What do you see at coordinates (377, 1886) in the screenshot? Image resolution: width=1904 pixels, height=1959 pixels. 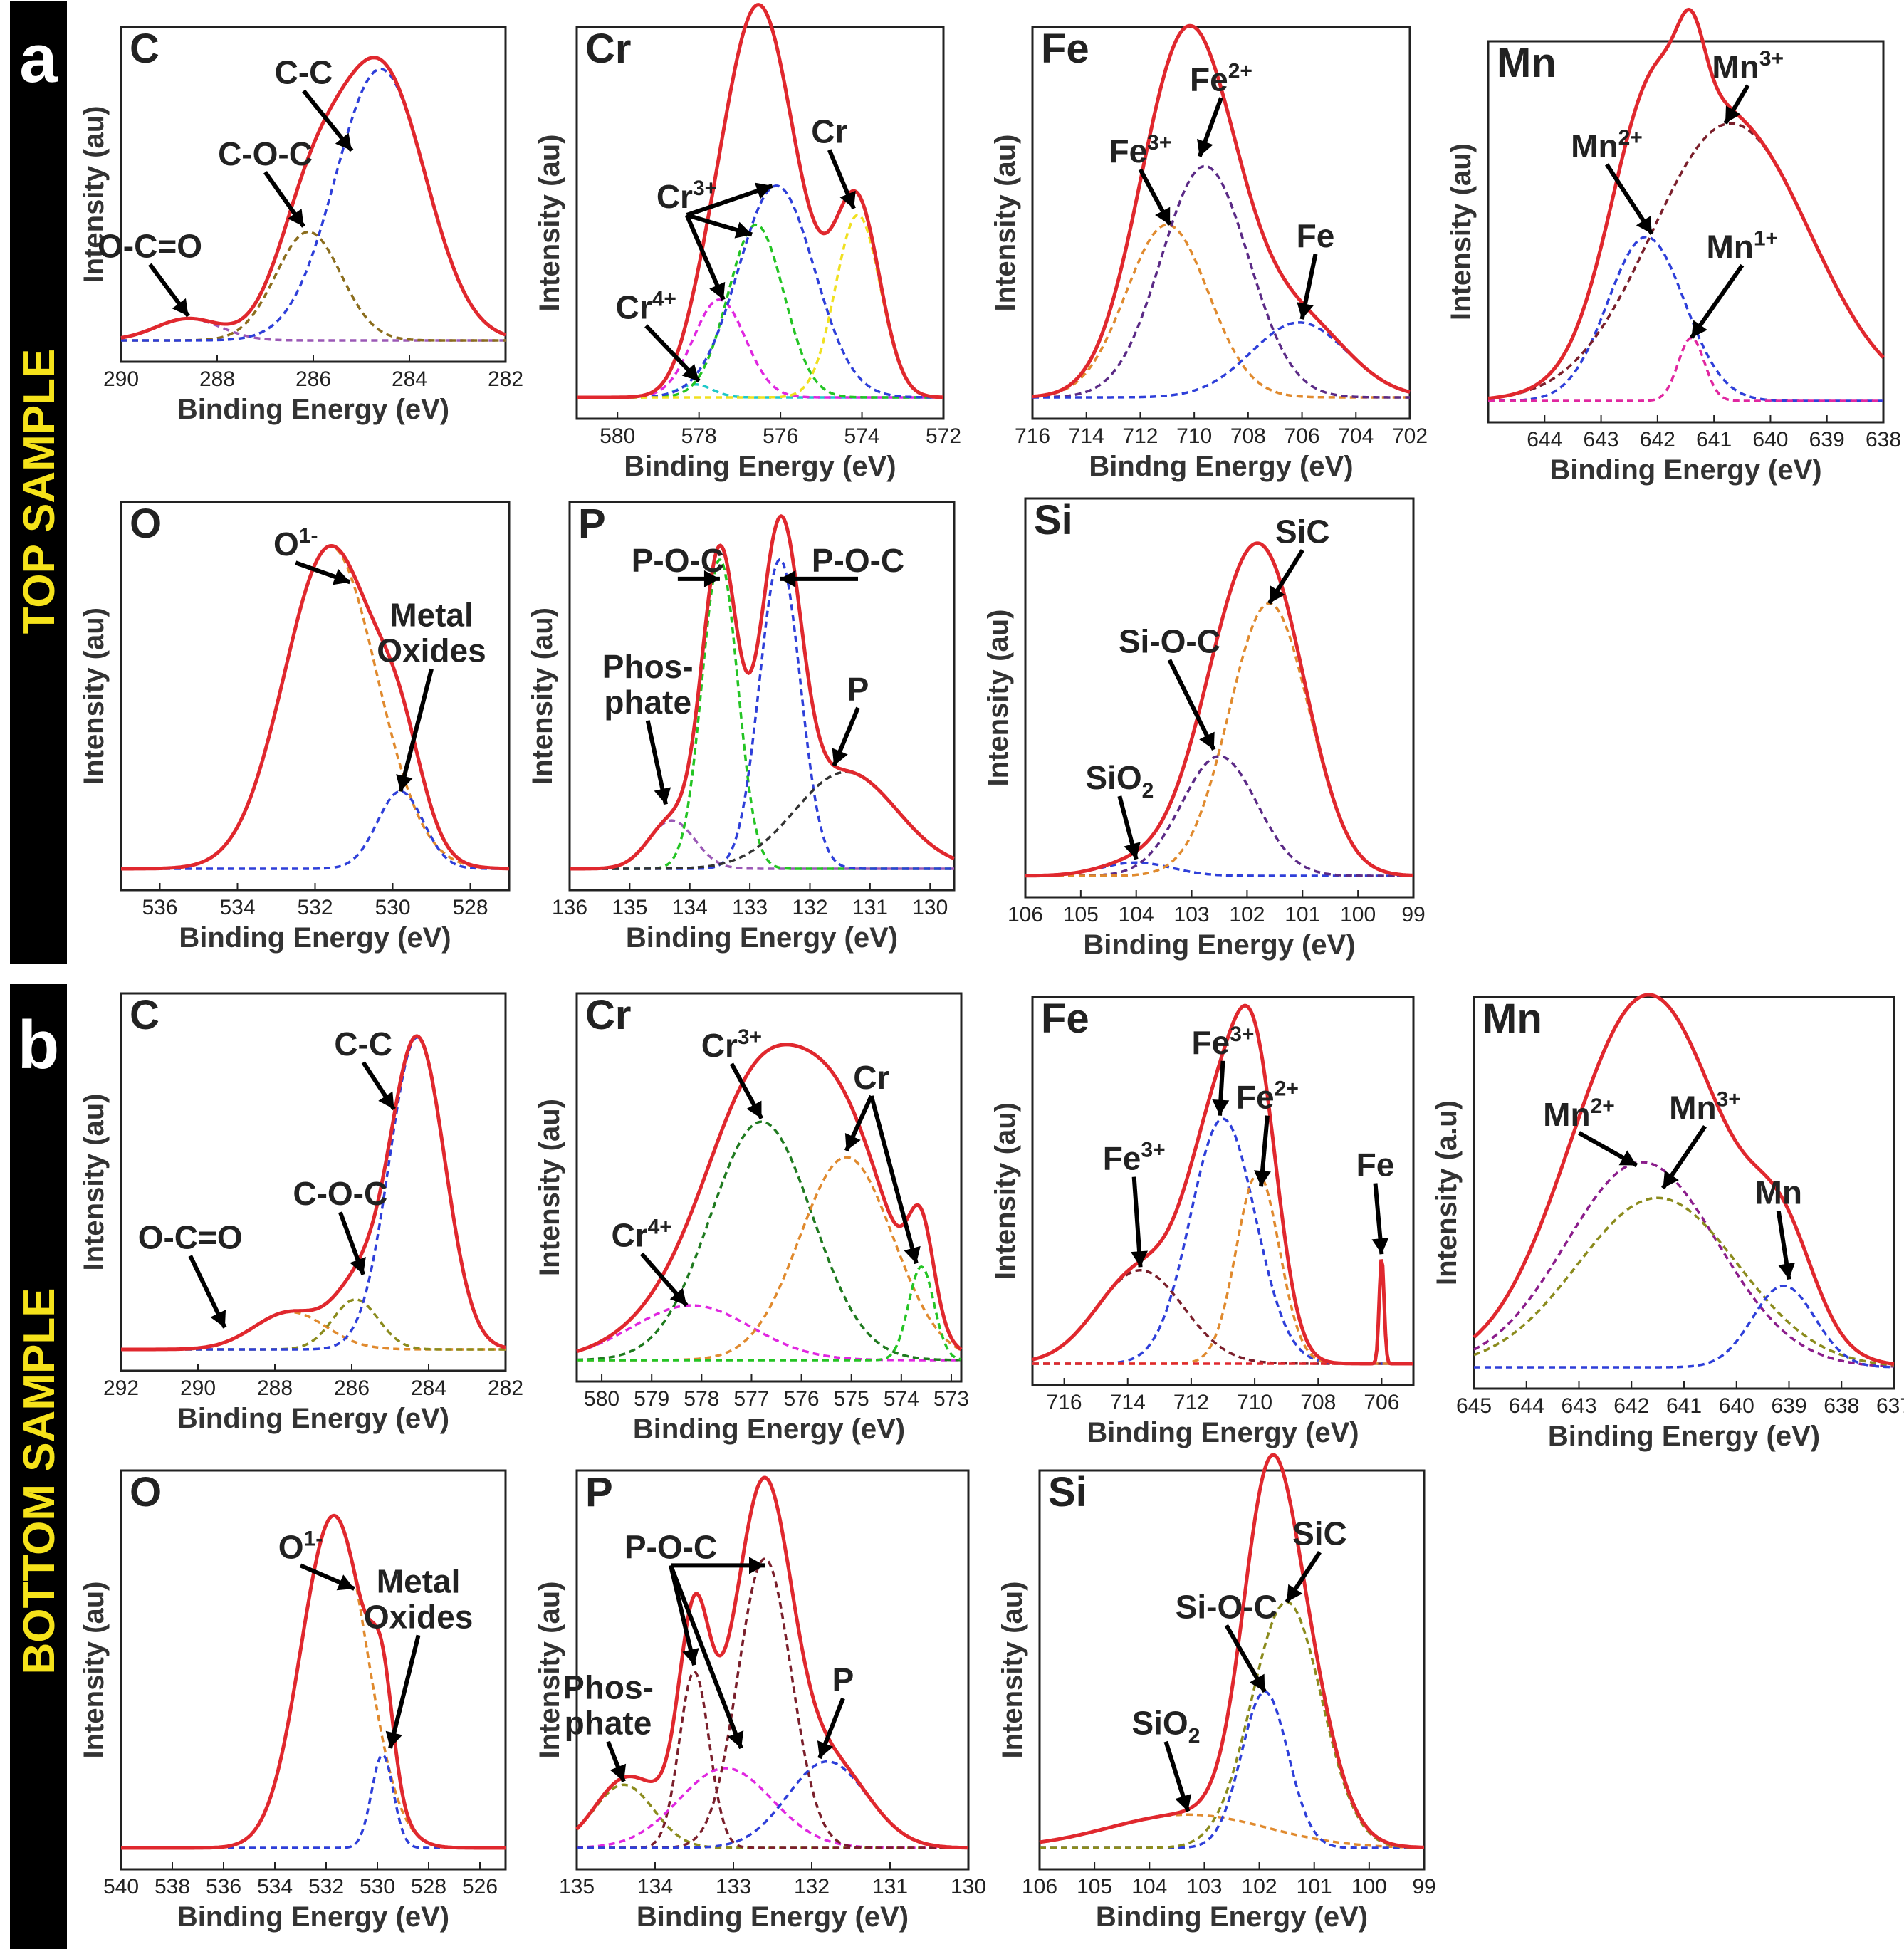 I see `x-tick-label: 530` at bounding box center [377, 1886].